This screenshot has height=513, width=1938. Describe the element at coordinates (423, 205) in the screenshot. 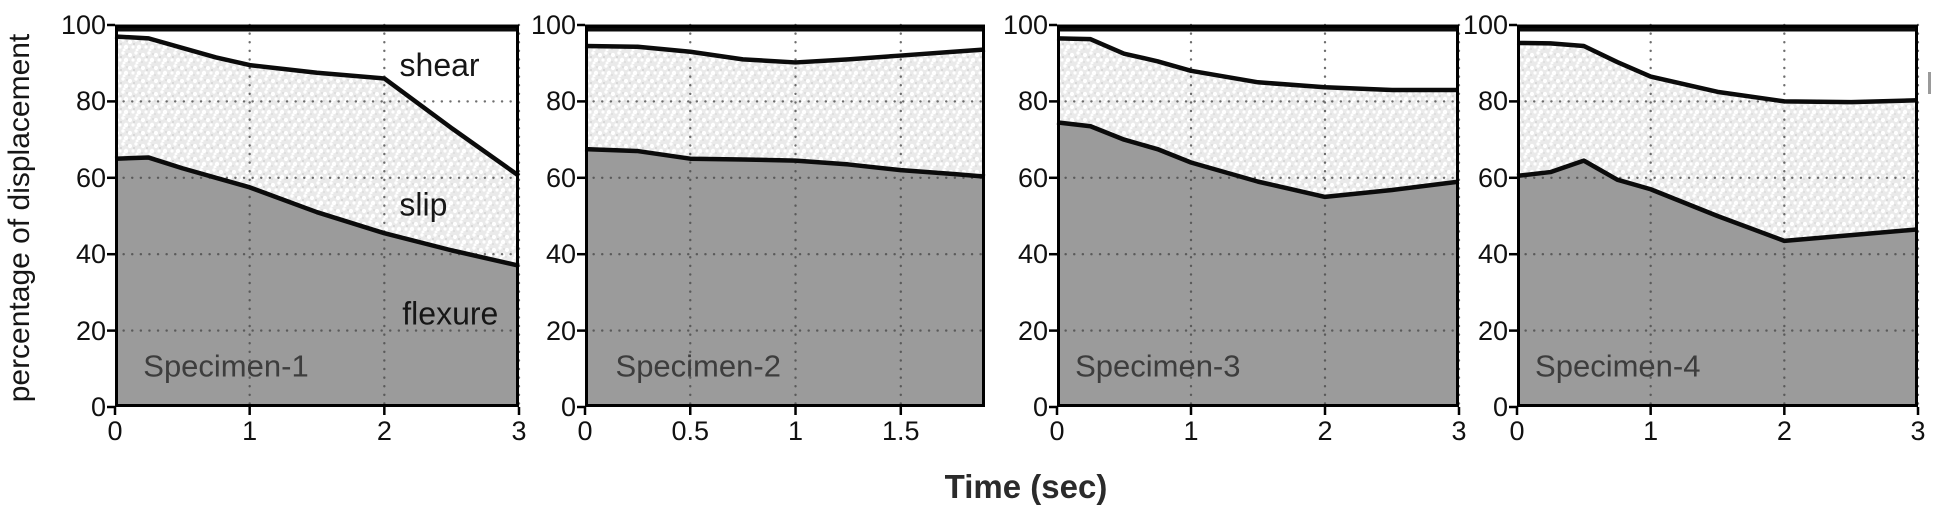

I see `region-label-slip: slip` at that location.